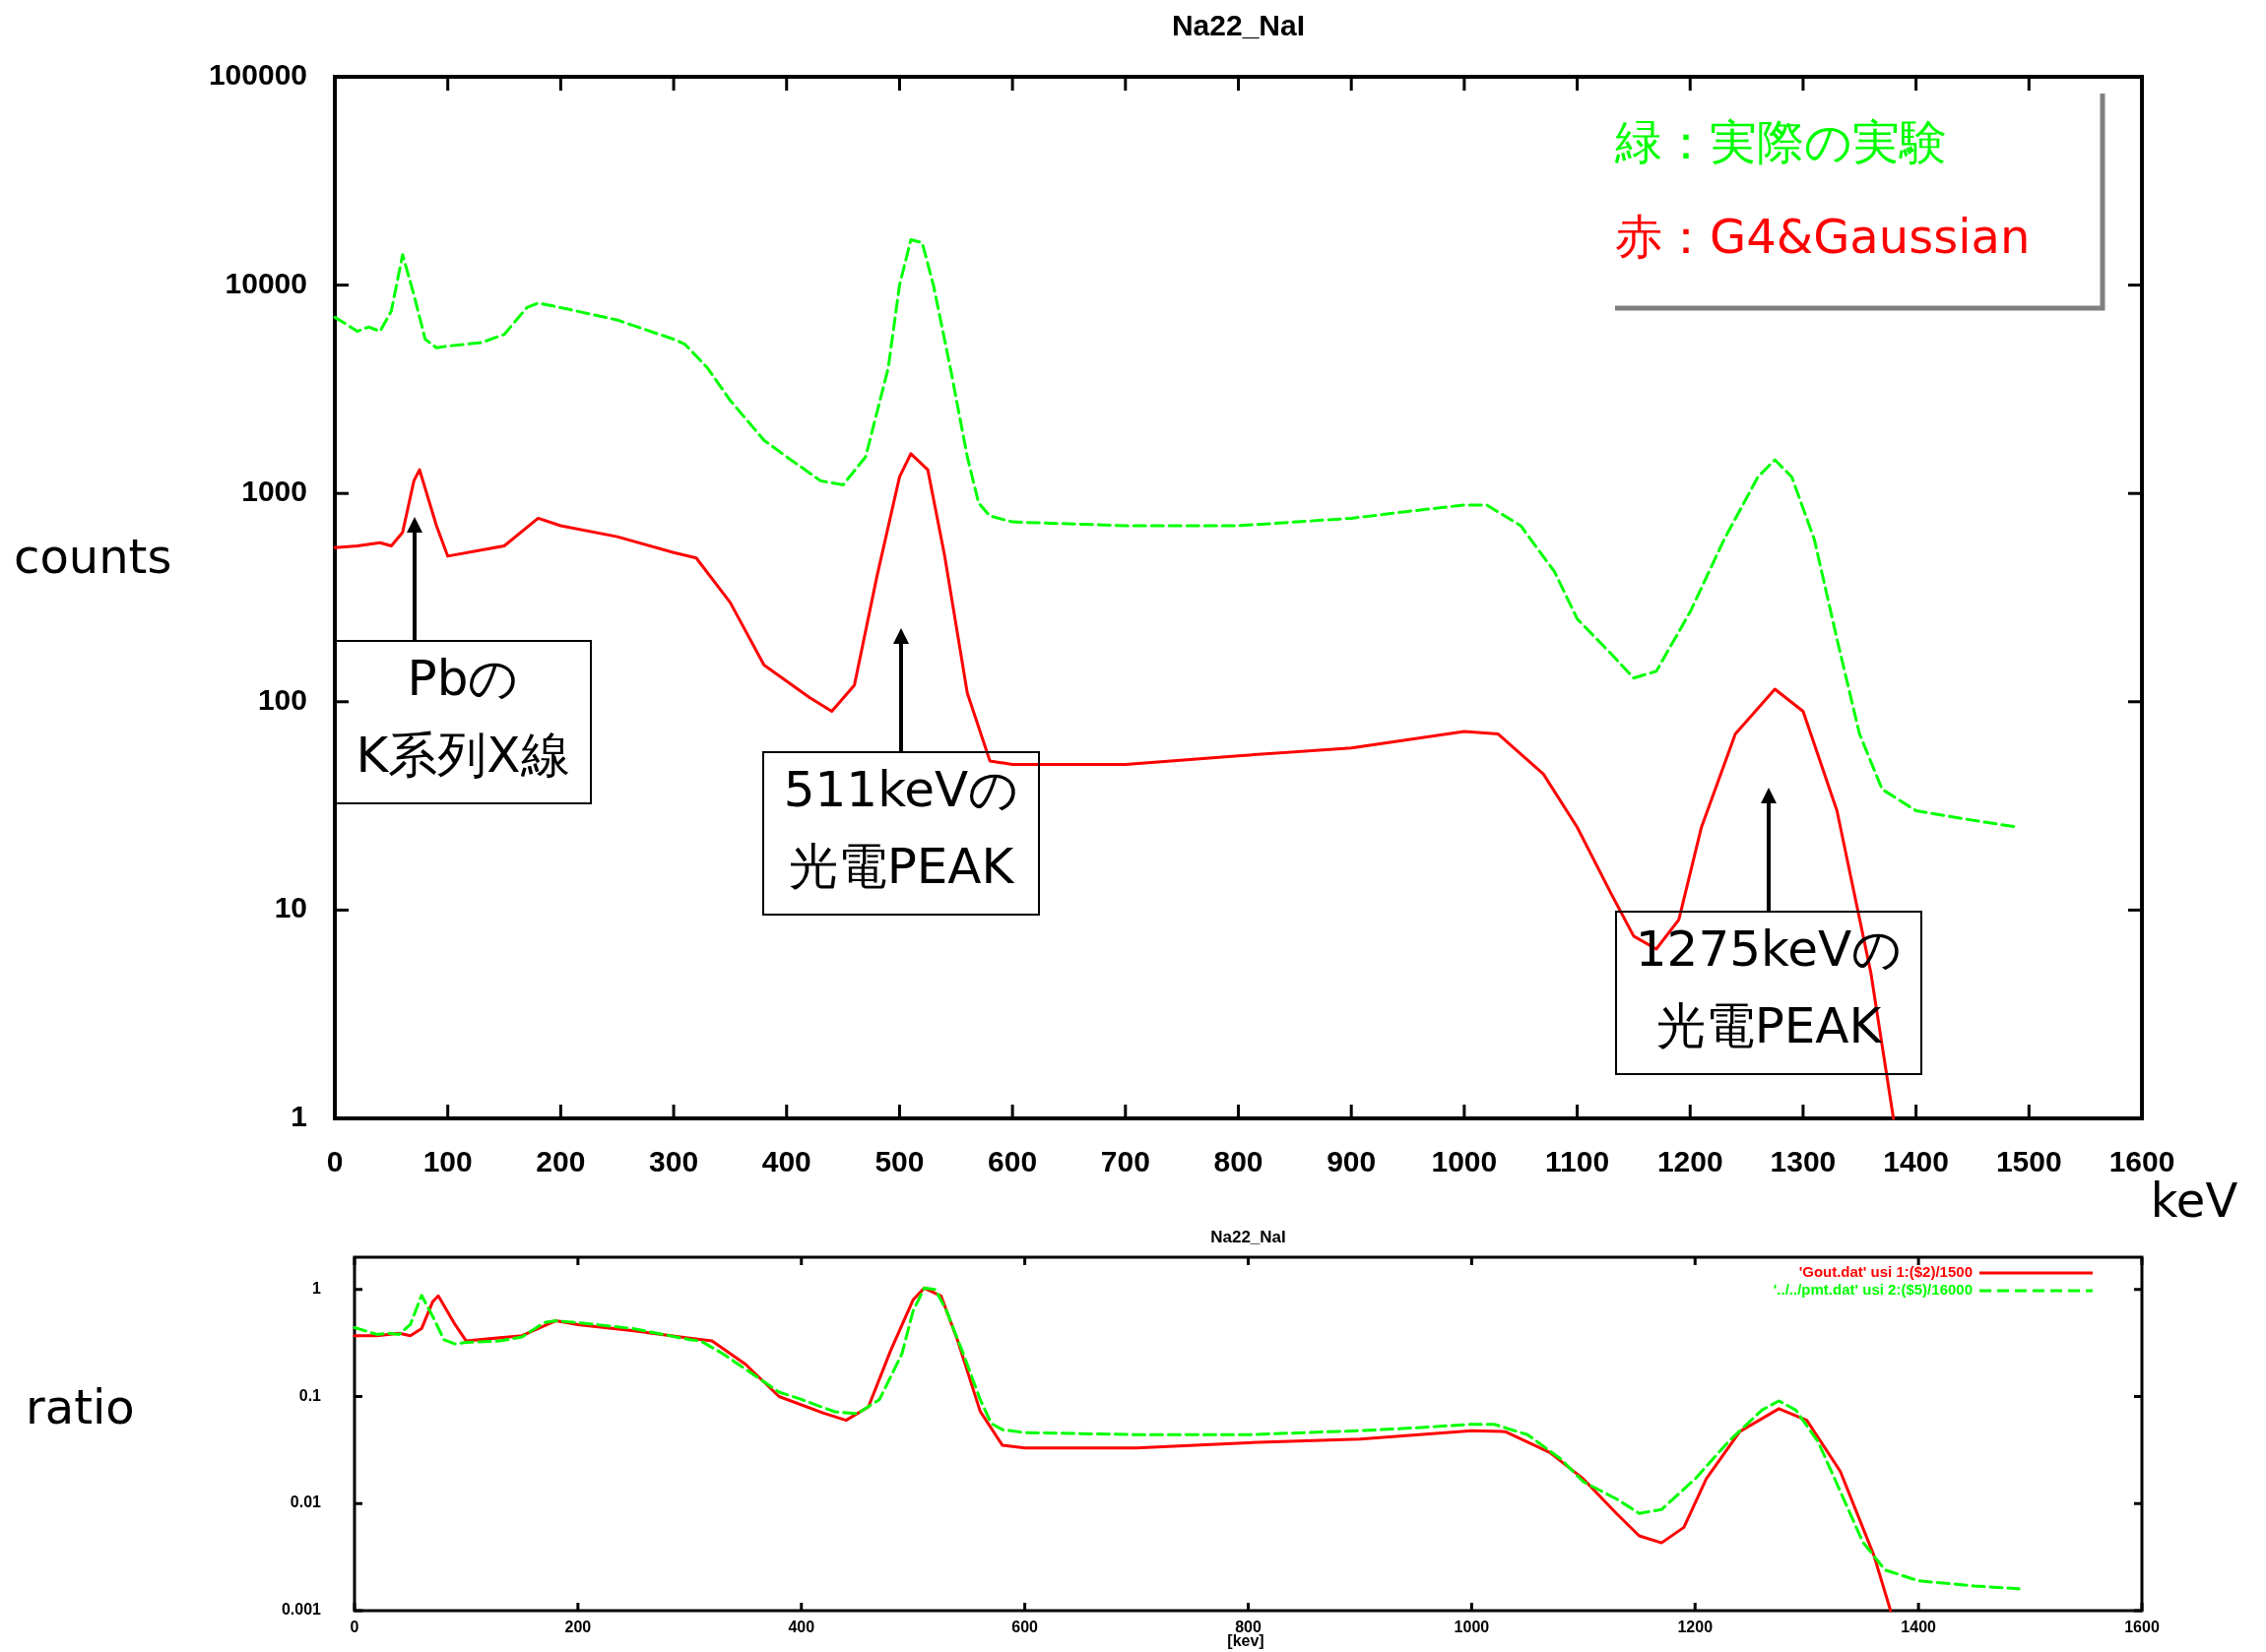 This screenshot has height=1652, width=2266. Describe the element at coordinates (463, 717) in the screenshot. I see `annotation: PbのK系列X線` at that location.